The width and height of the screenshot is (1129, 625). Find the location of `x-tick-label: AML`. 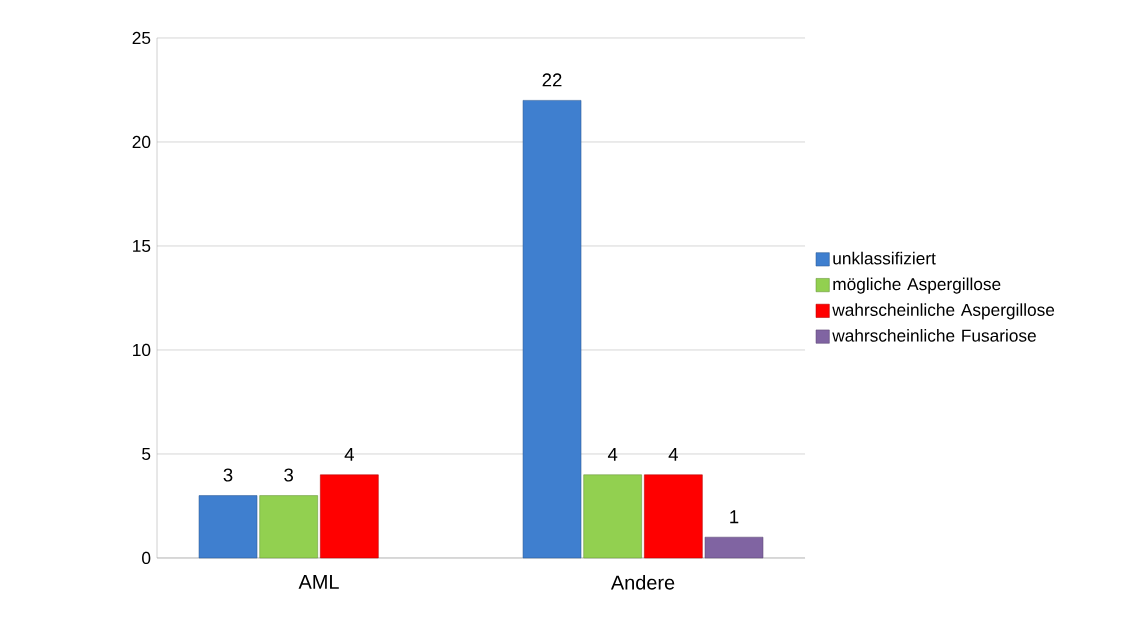

x-tick-label: AML is located at coordinates (318, 582).